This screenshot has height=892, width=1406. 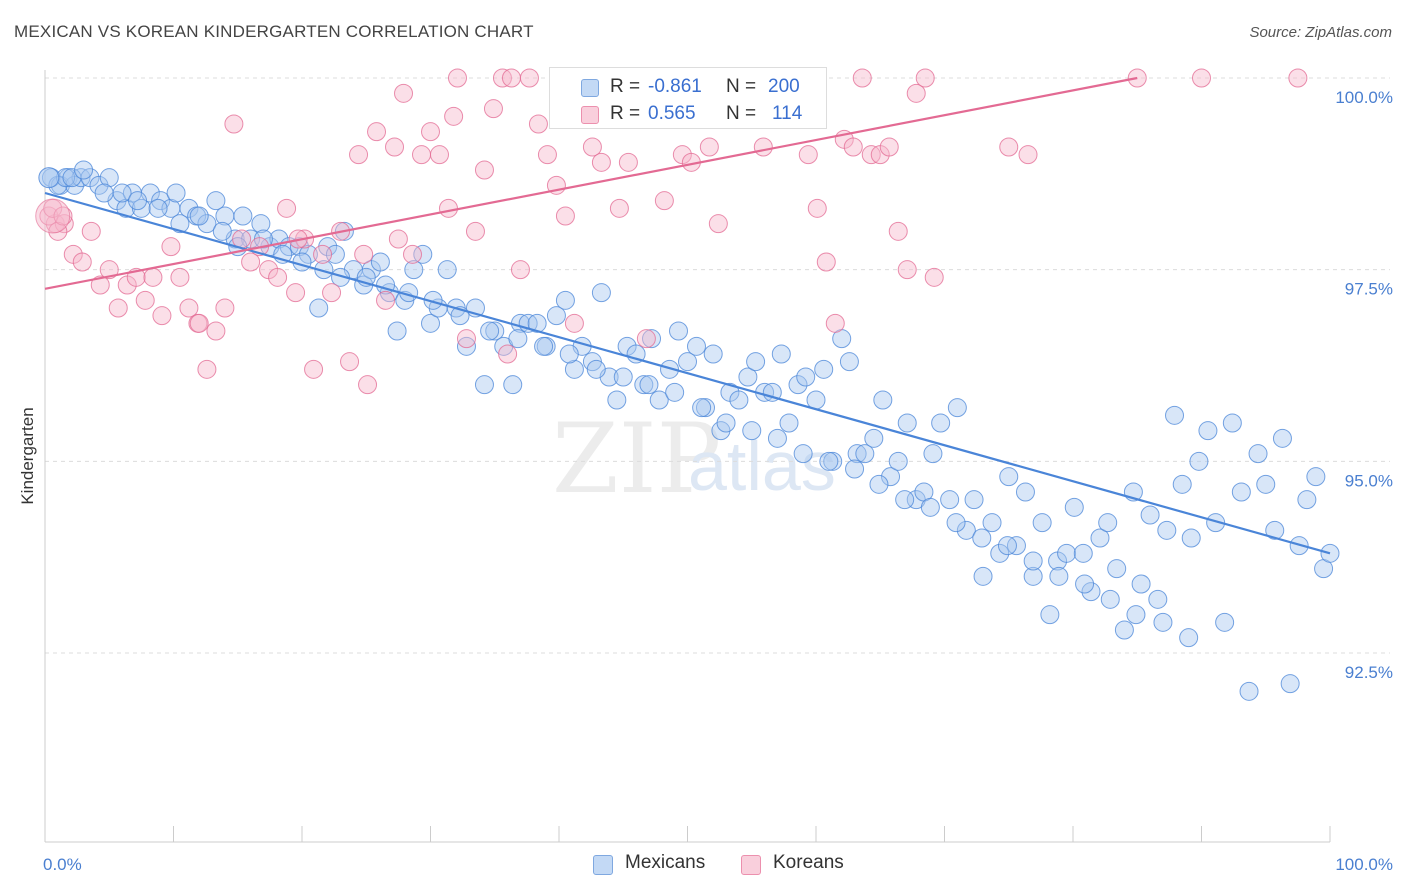 I want to click on watermark-atlas: atlas, so click(x=762, y=466).